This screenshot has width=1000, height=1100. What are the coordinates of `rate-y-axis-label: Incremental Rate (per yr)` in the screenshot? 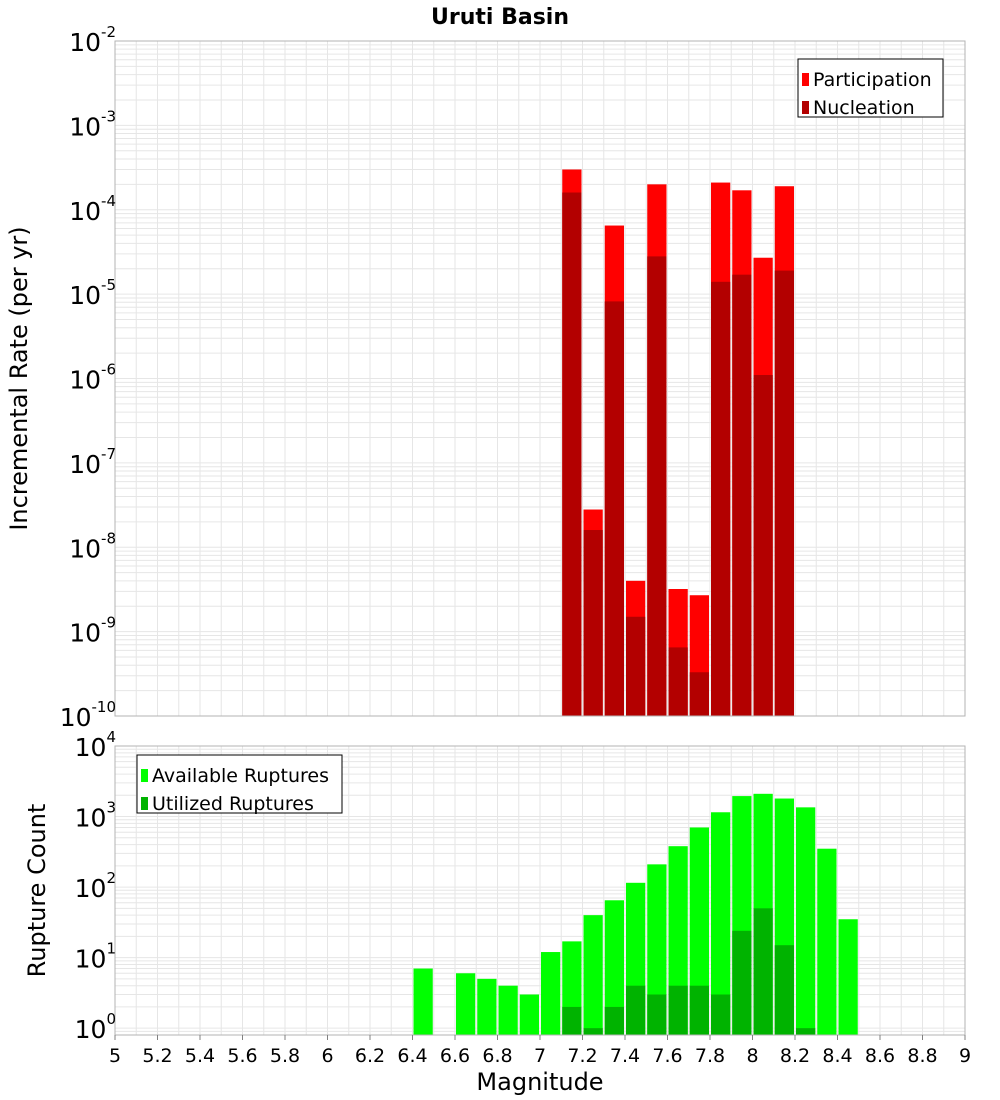 It's located at (19, 378).